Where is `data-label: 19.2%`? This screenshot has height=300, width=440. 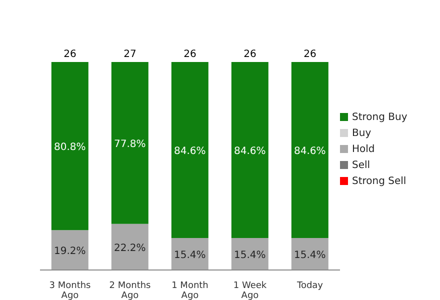
data-label: 19.2% is located at coordinates (70, 252).